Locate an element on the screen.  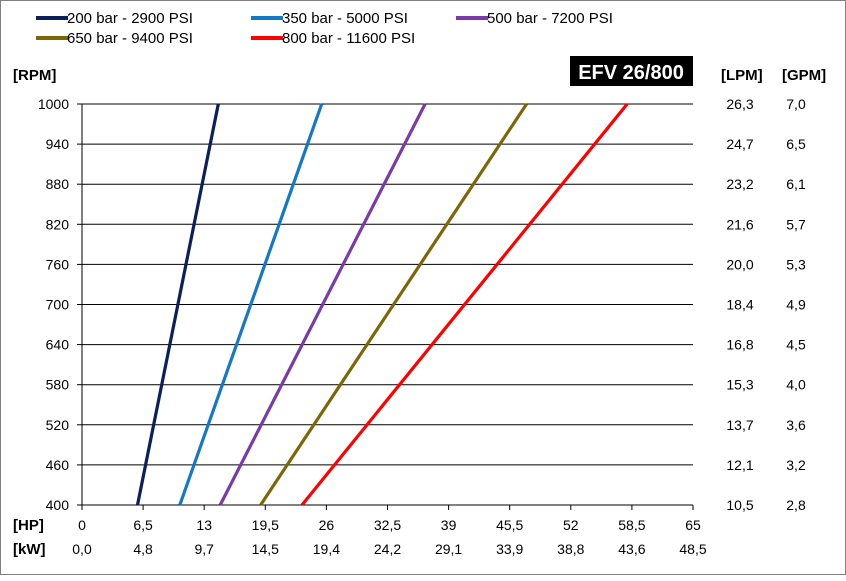
kw-tick-label: 19,4 is located at coordinates (326, 549).